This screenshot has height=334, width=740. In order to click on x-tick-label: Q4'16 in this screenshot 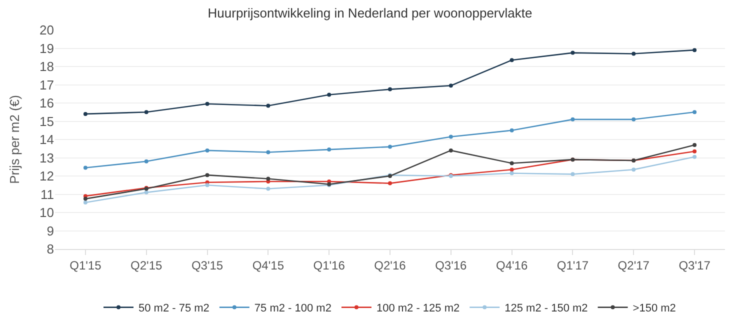, I will do `click(512, 265)`.